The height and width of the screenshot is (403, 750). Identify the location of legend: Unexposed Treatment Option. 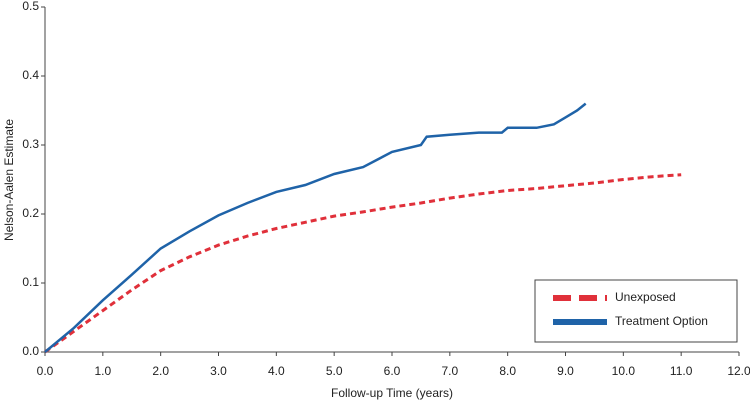
(636, 311).